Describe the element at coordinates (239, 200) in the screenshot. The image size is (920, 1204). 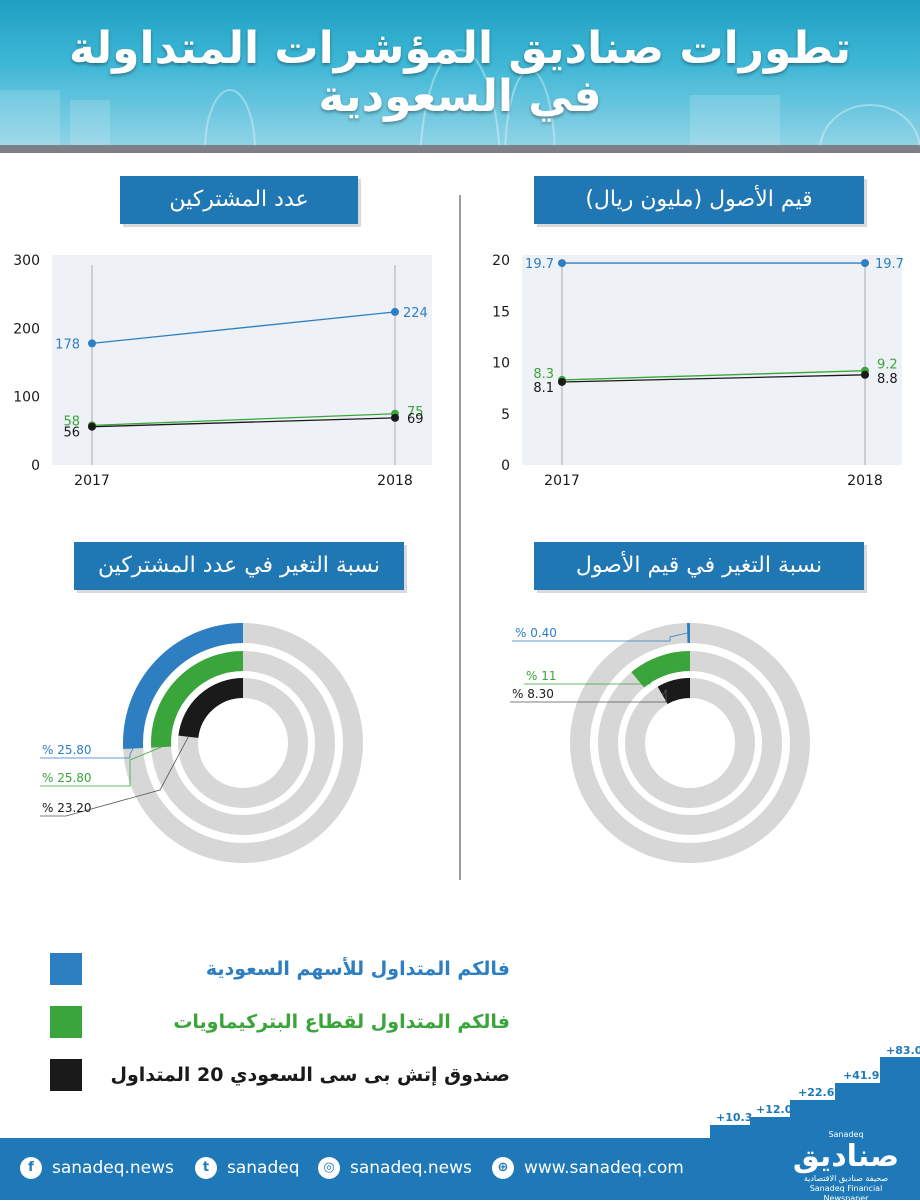
I see `subscribers-title: عدد المشتركين` at that location.